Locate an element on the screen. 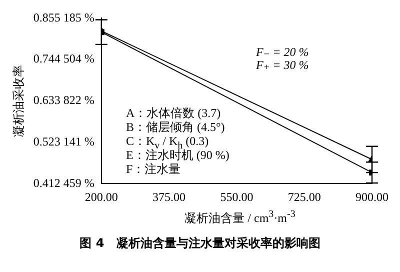  x-tick-label: 900.00 is located at coordinates (372, 197).